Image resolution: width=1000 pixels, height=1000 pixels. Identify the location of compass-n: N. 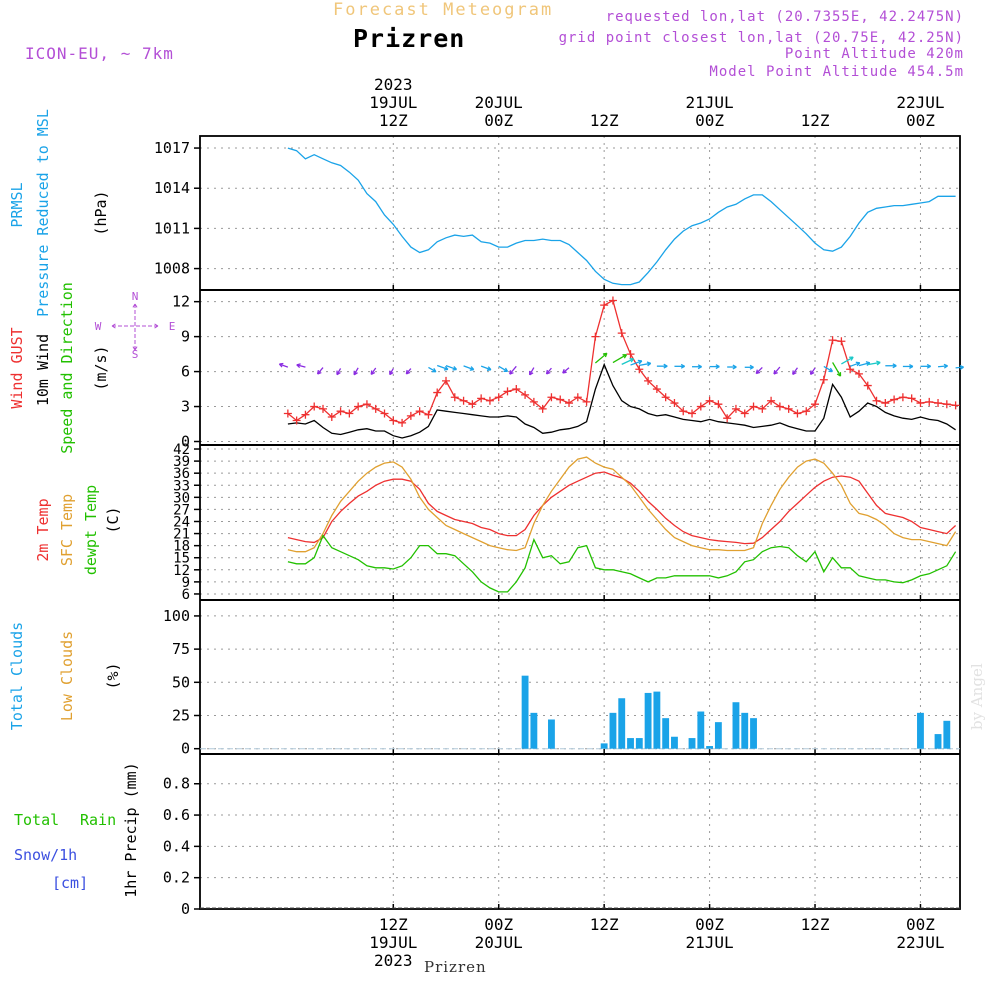
(135, 296).